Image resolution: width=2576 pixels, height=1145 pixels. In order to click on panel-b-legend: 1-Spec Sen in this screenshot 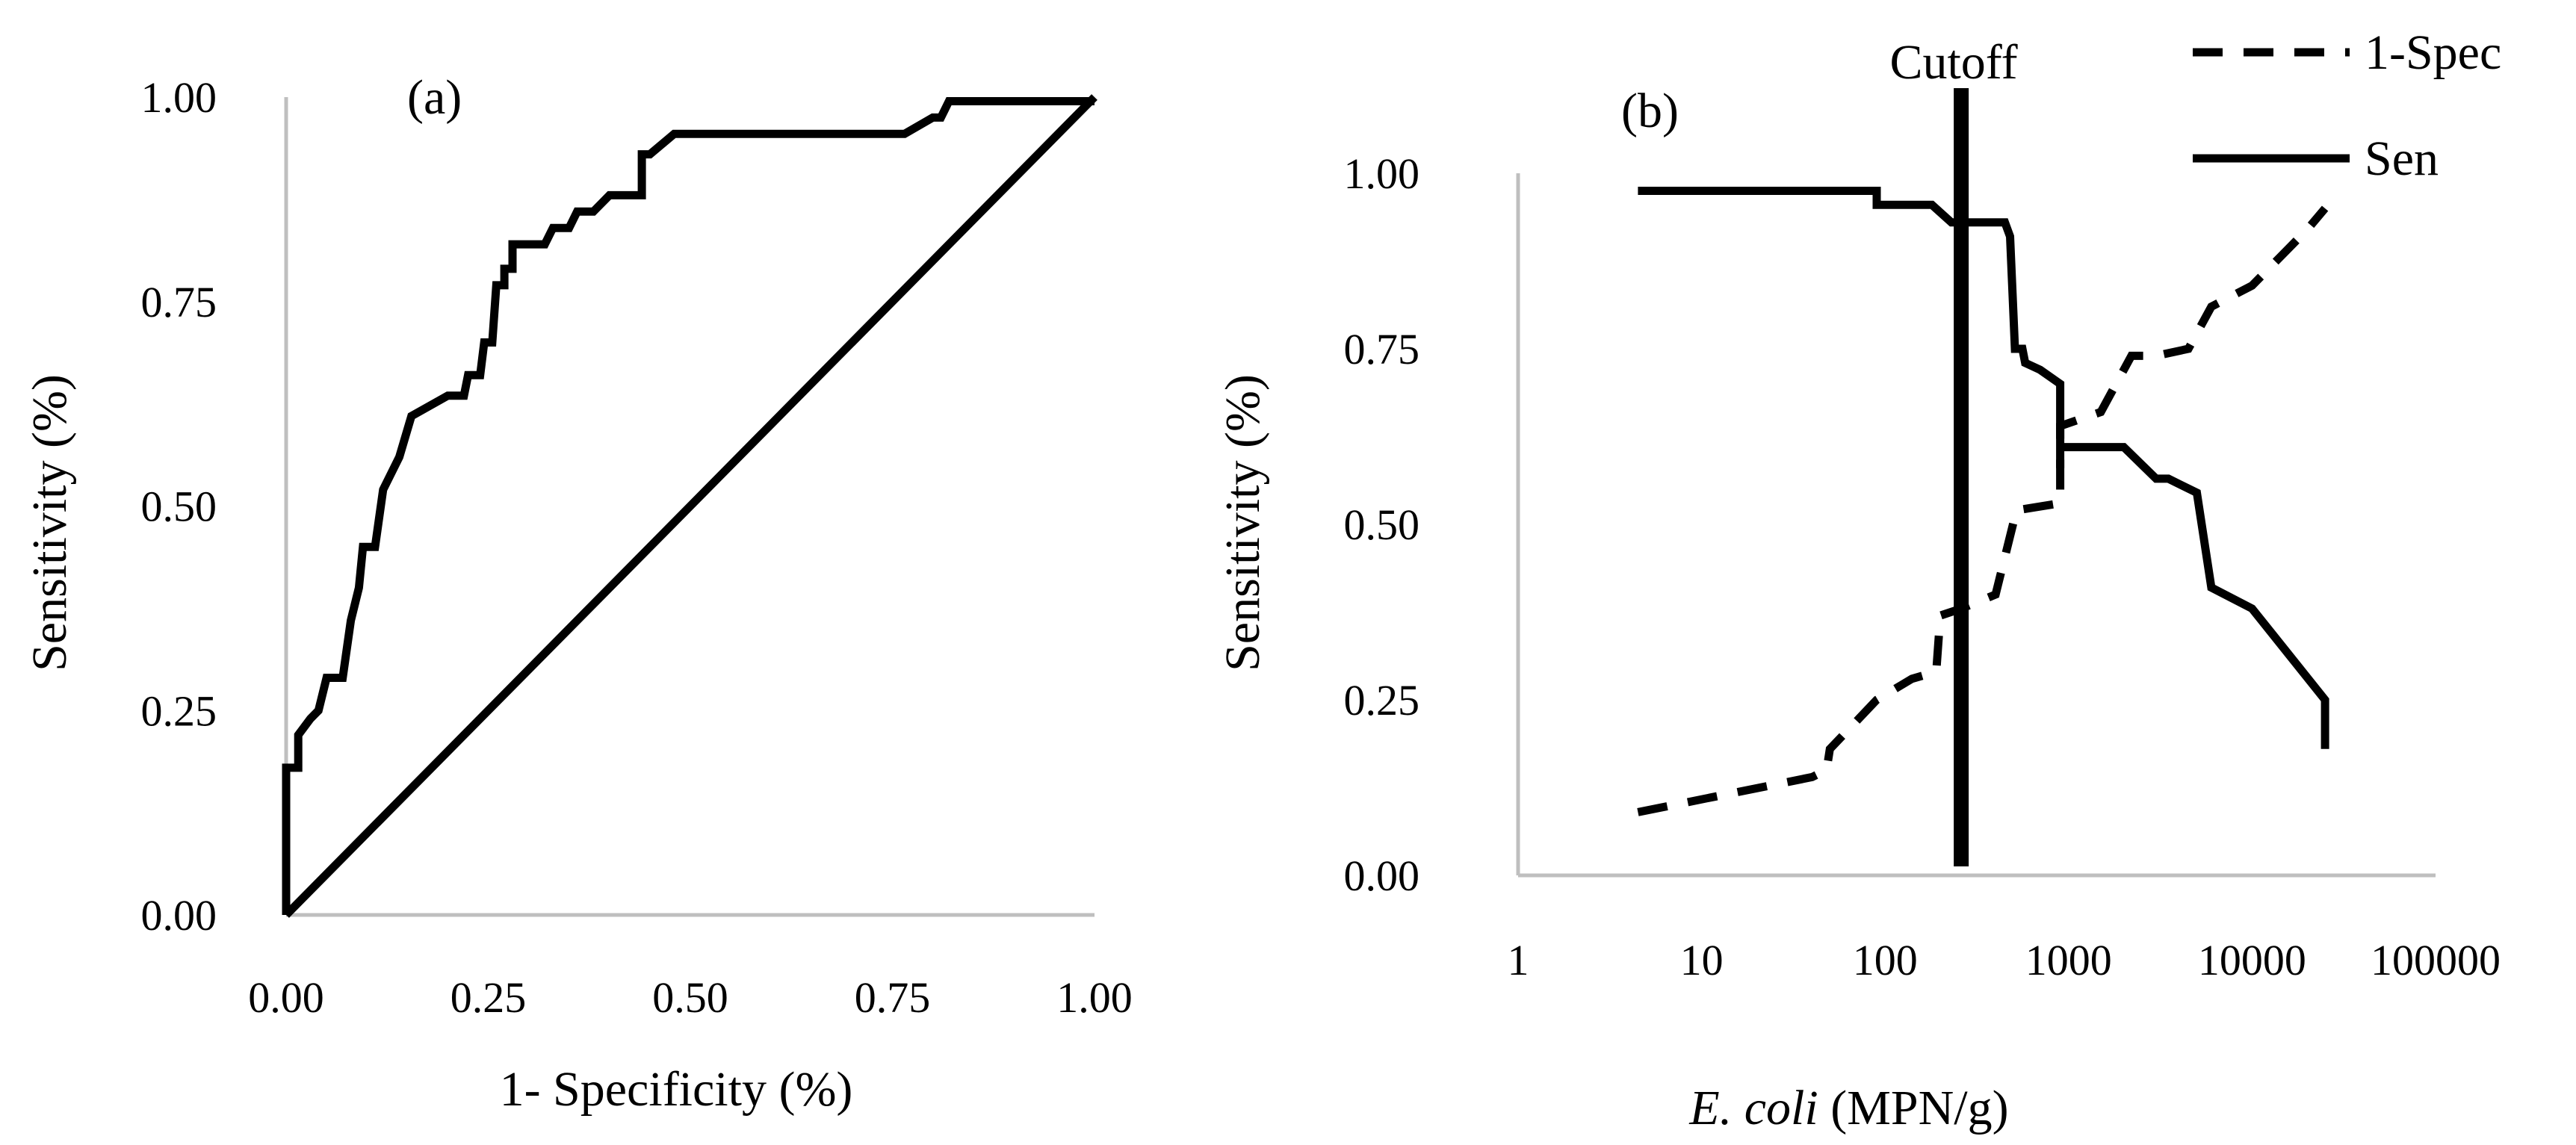, I will do `click(2347, 105)`.